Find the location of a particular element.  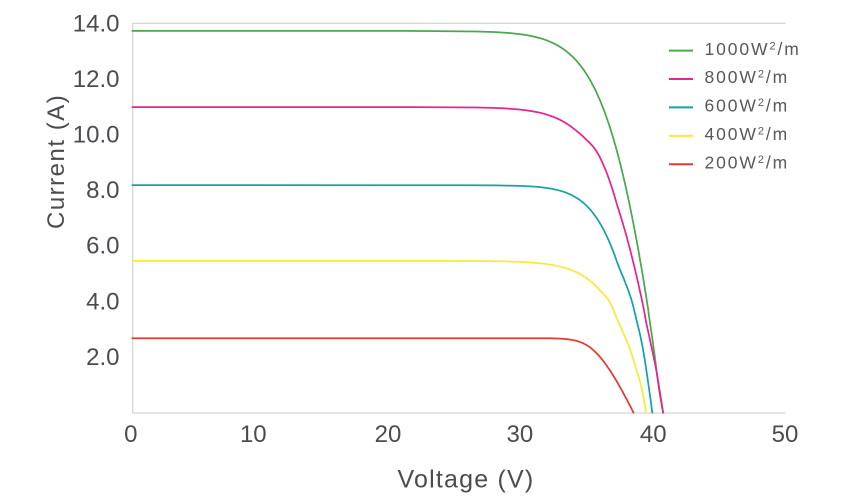

svg-text: 200W2/m is located at coordinates (747, 163).